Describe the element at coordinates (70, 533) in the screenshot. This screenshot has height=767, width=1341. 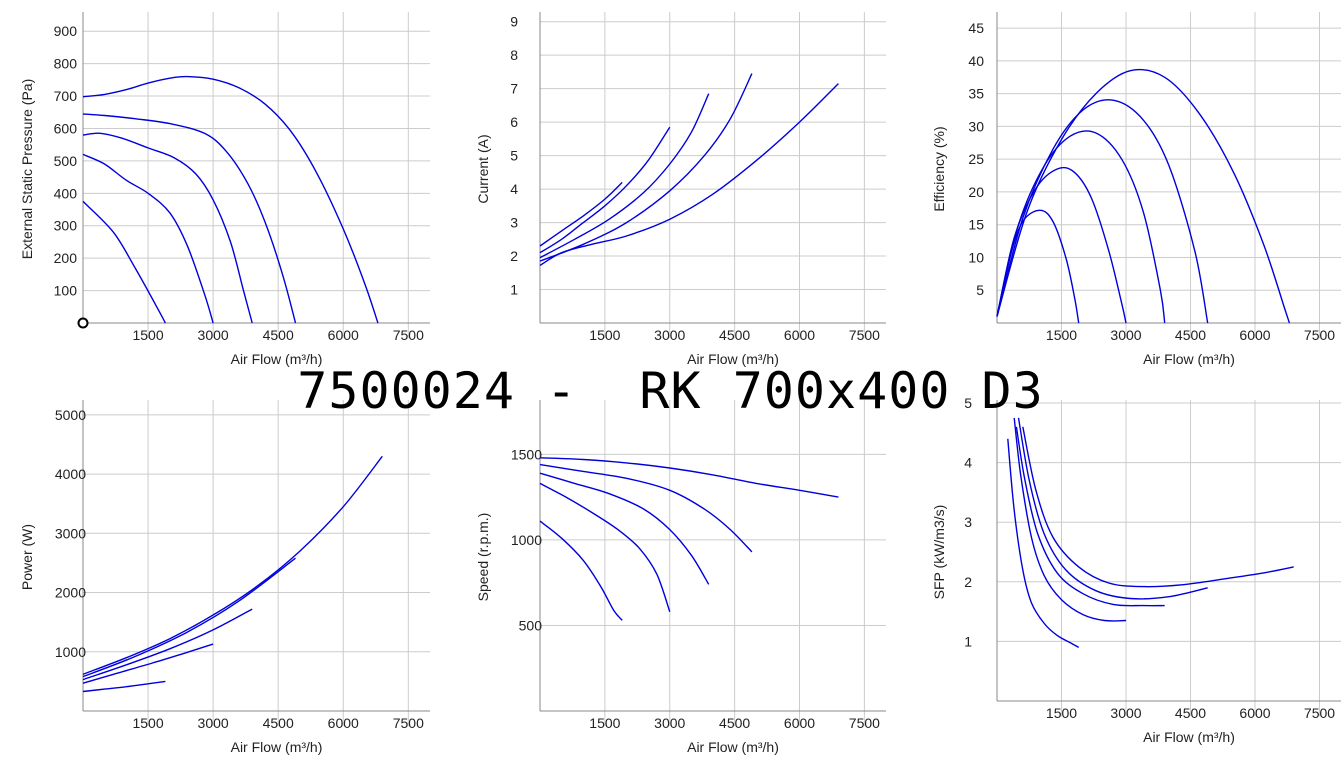
I see `y-tick-label: 3000` at that location.